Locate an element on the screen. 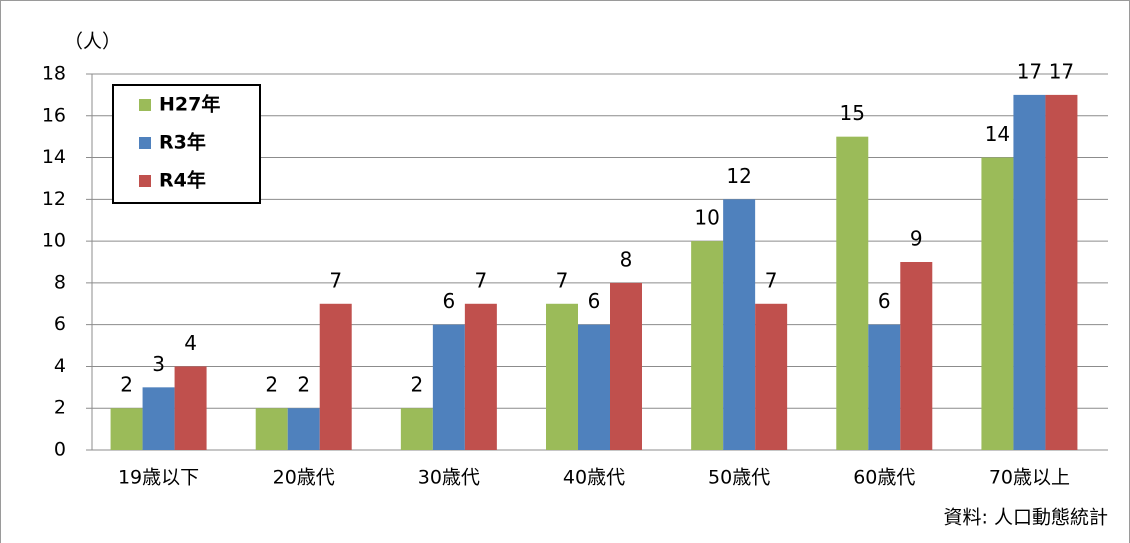  value-label: 4 is located at coordinates (190, 343).